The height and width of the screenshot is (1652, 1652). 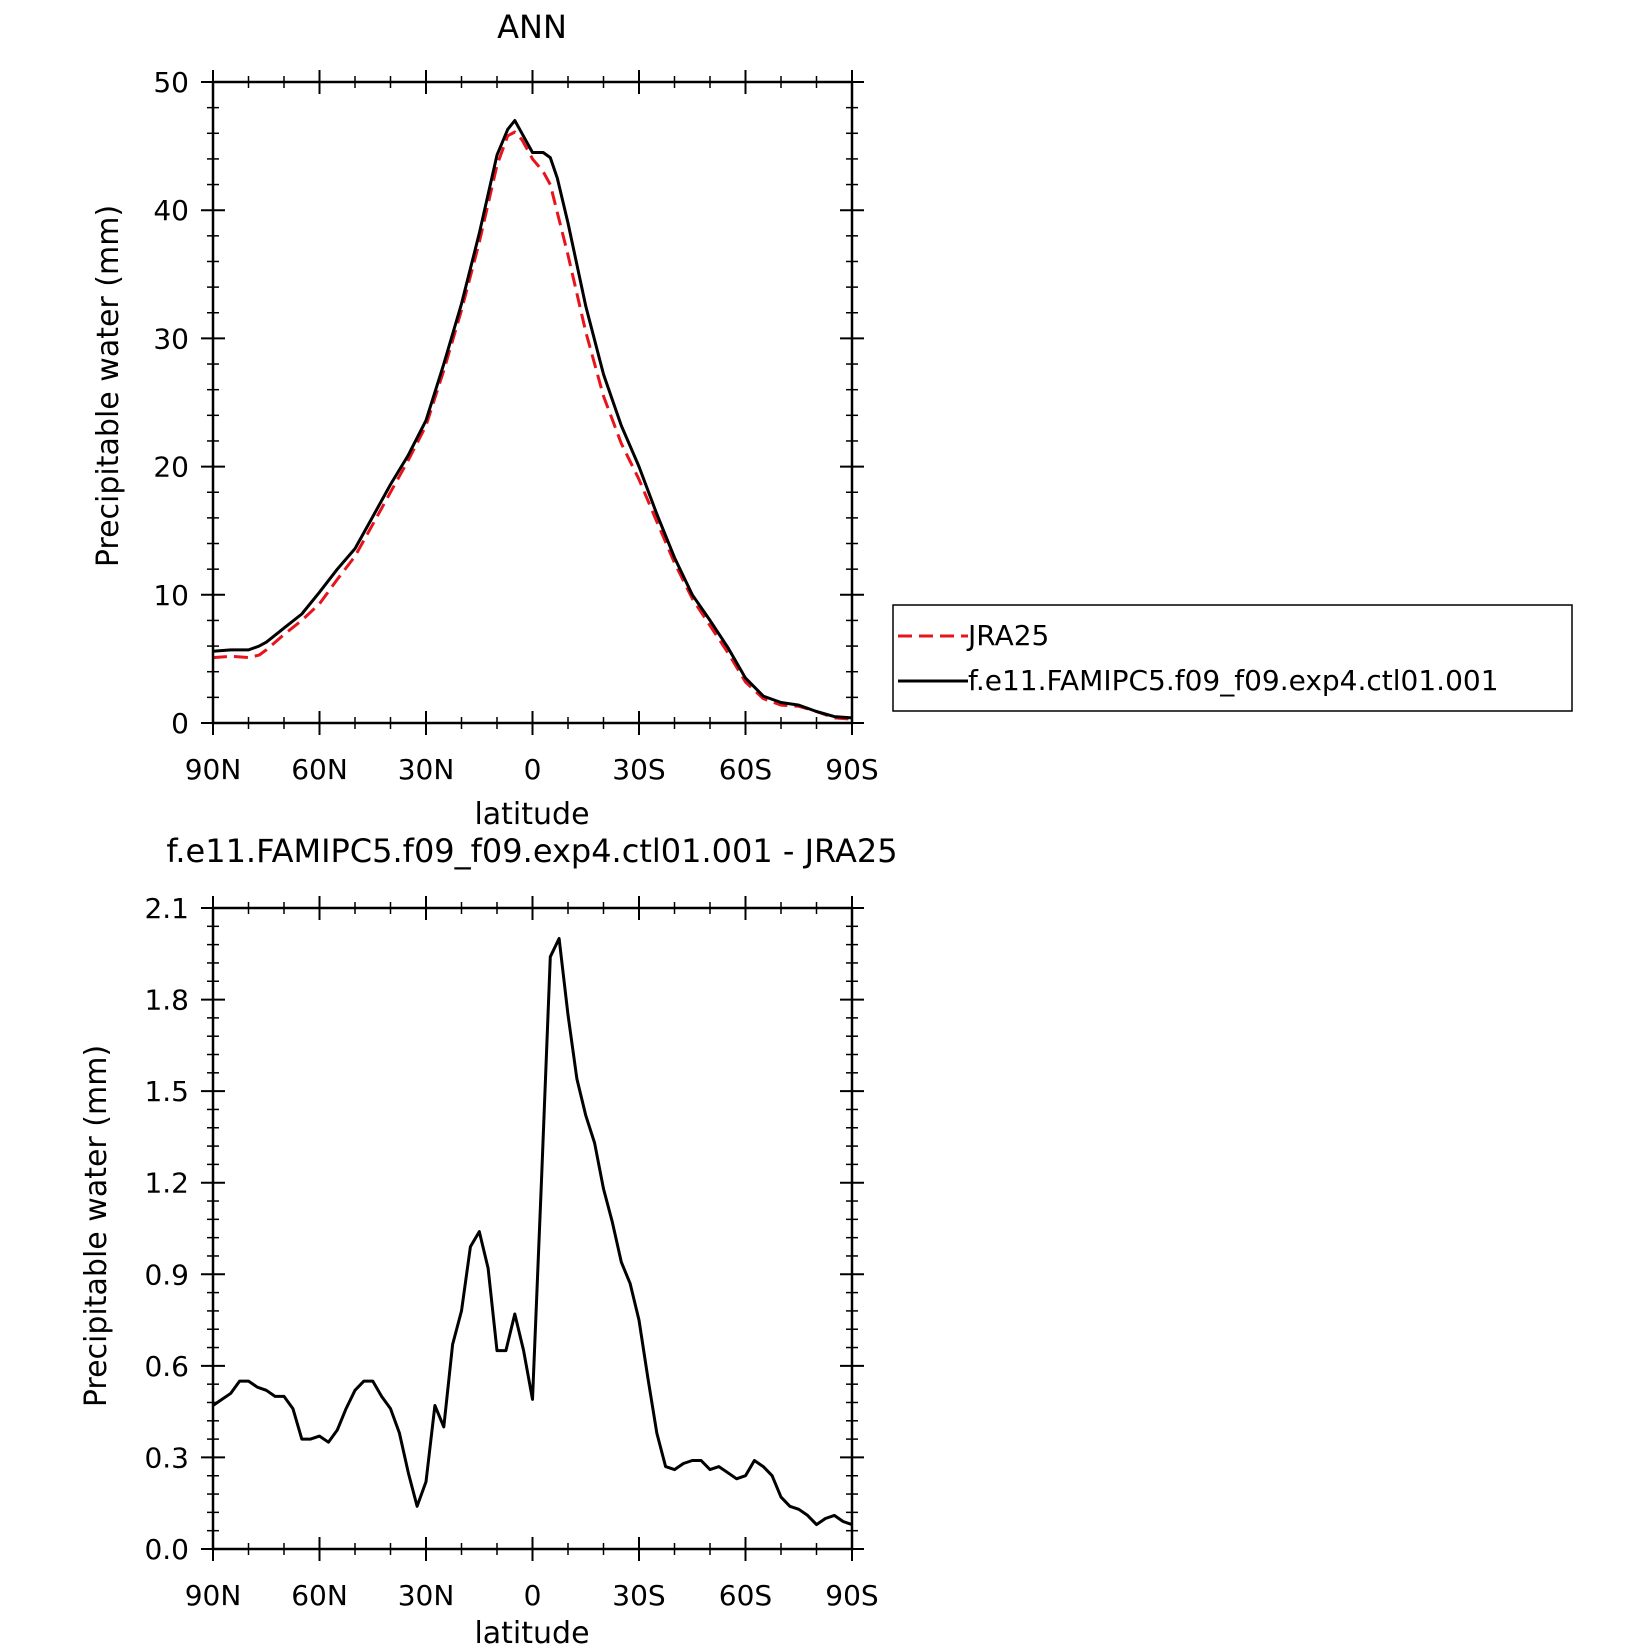 What do you see at coordinates (171, 338) in the screenshot?
I see `y-tick-label: 30` at bounding box center [171, 338].